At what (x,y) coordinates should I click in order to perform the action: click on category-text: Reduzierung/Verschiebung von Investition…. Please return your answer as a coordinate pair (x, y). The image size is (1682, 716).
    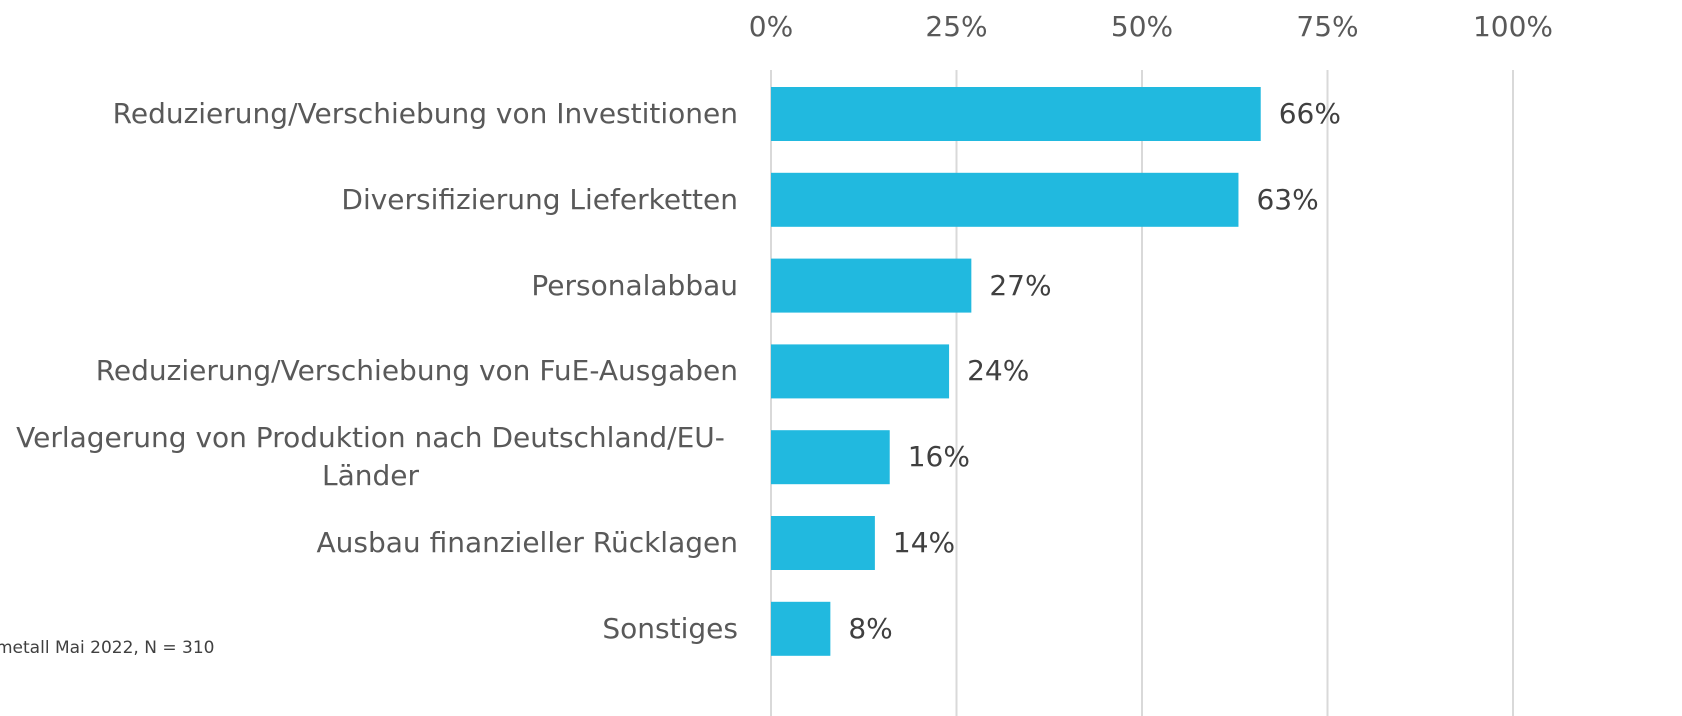
    Looking at the image, I should click on (425, 113).